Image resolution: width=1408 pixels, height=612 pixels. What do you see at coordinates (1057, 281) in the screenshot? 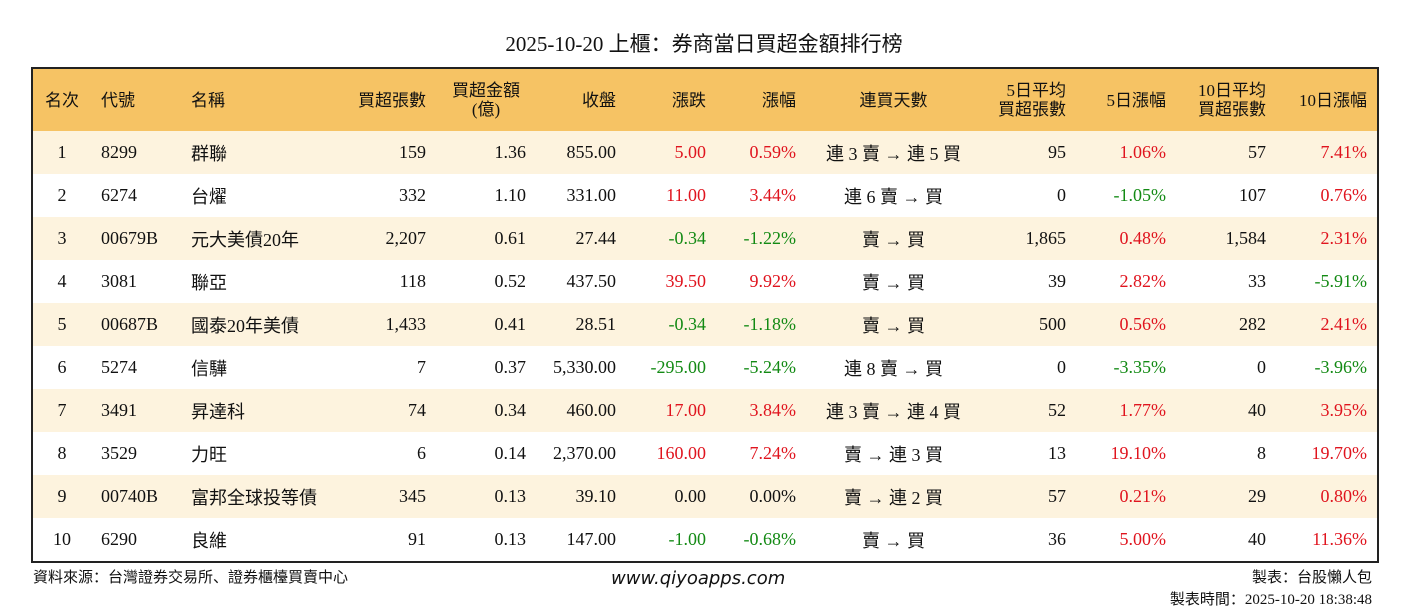
I see `table-cell: 39` at bounding box center [1057, 281].